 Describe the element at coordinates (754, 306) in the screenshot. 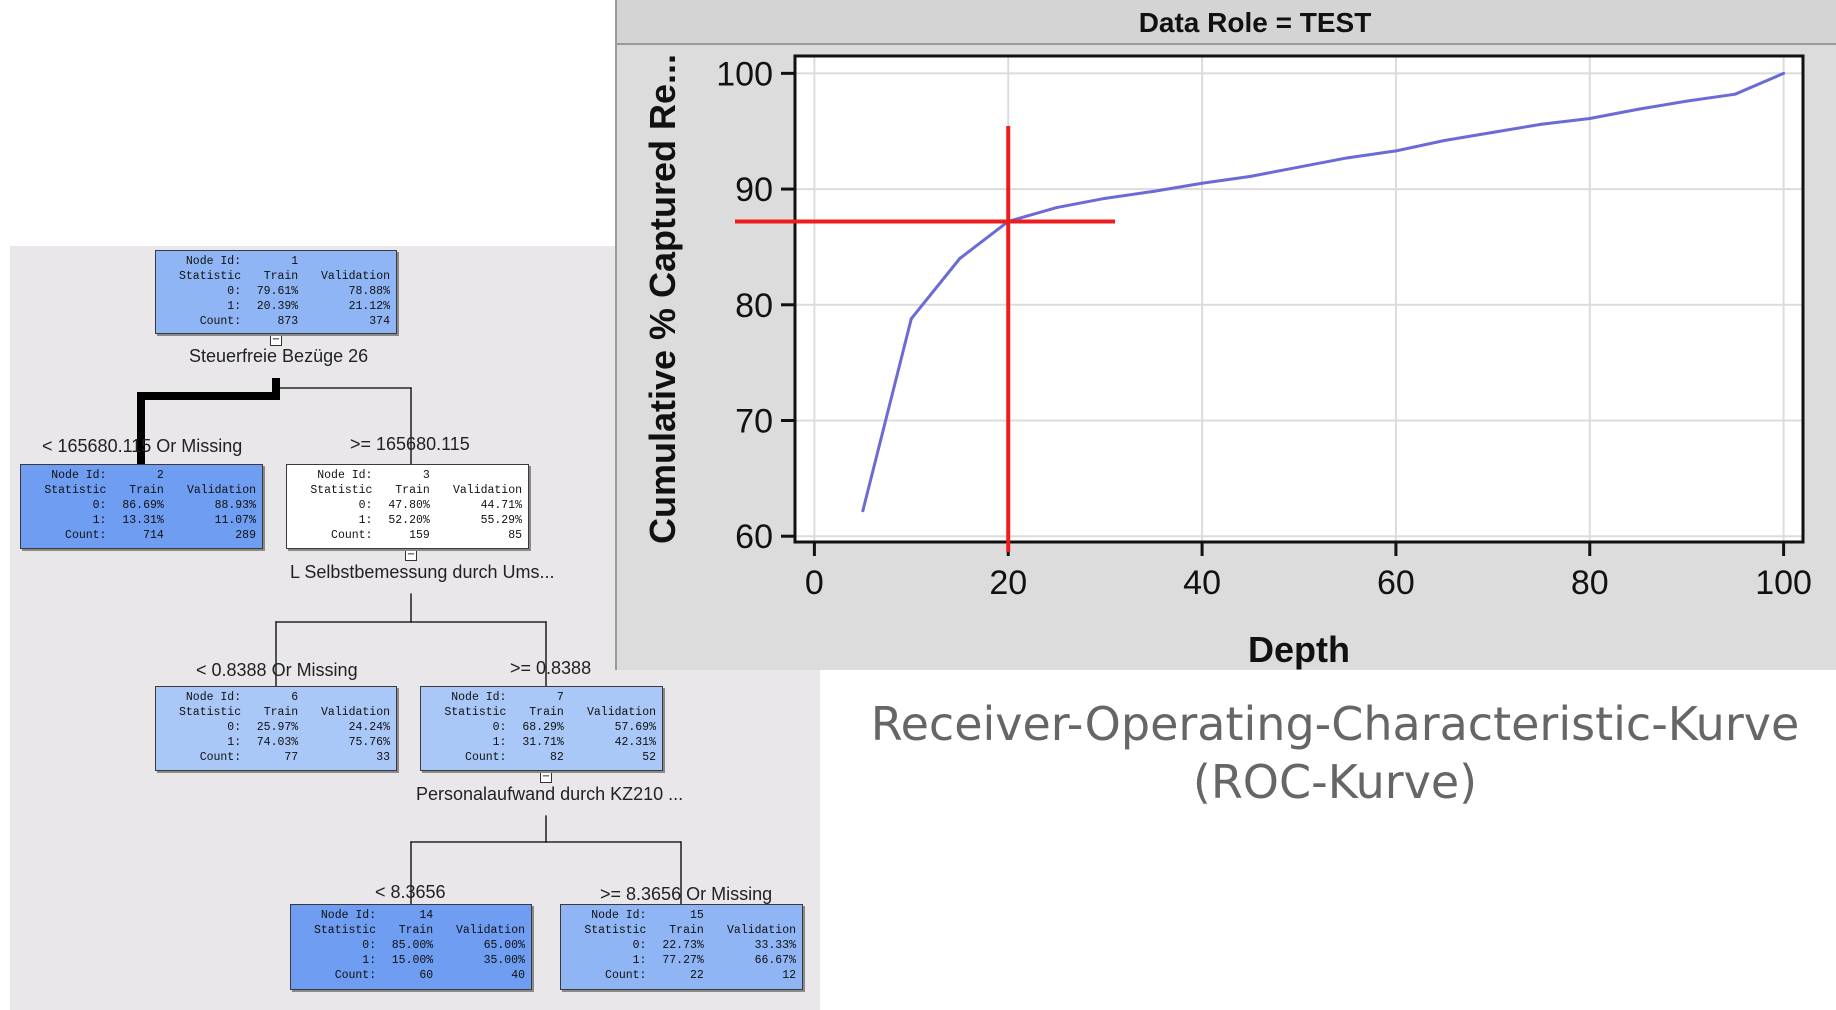

I see `y-tick-label: 80` at that location.